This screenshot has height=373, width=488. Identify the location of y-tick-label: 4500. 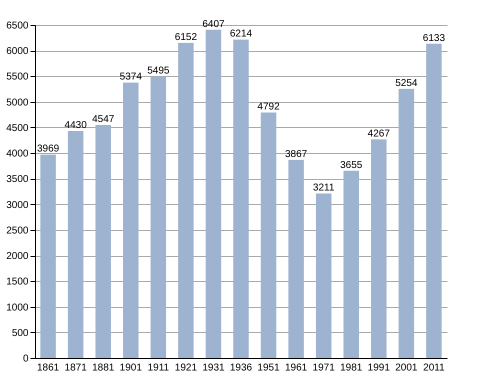
(17, 128).